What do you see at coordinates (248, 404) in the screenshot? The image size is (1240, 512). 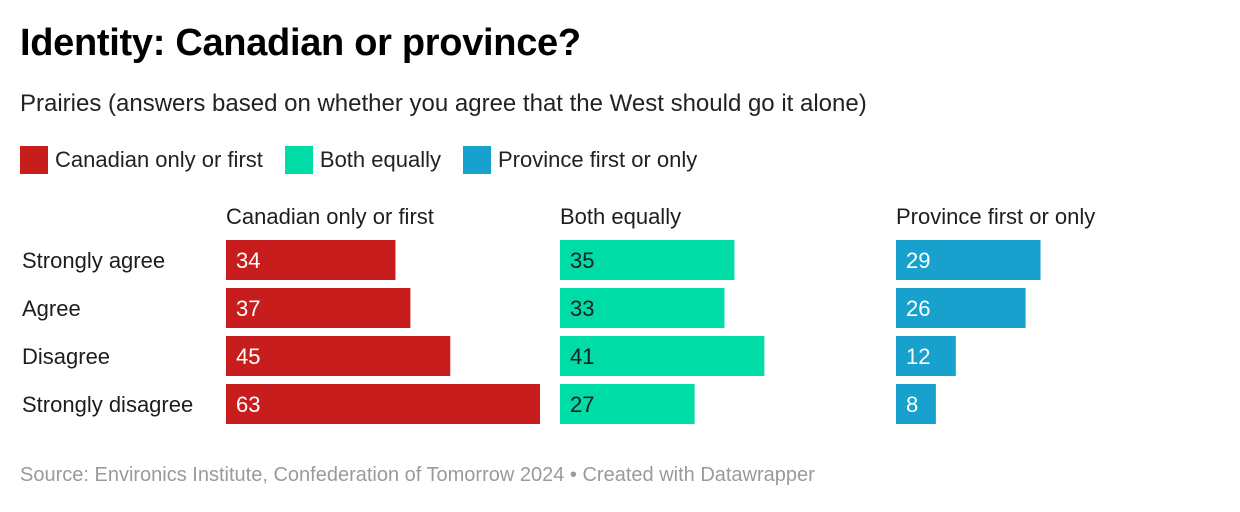 I see `data-label-canadian-only-or-first-strongly-disagree: 63` at bounding box center [248, 404].